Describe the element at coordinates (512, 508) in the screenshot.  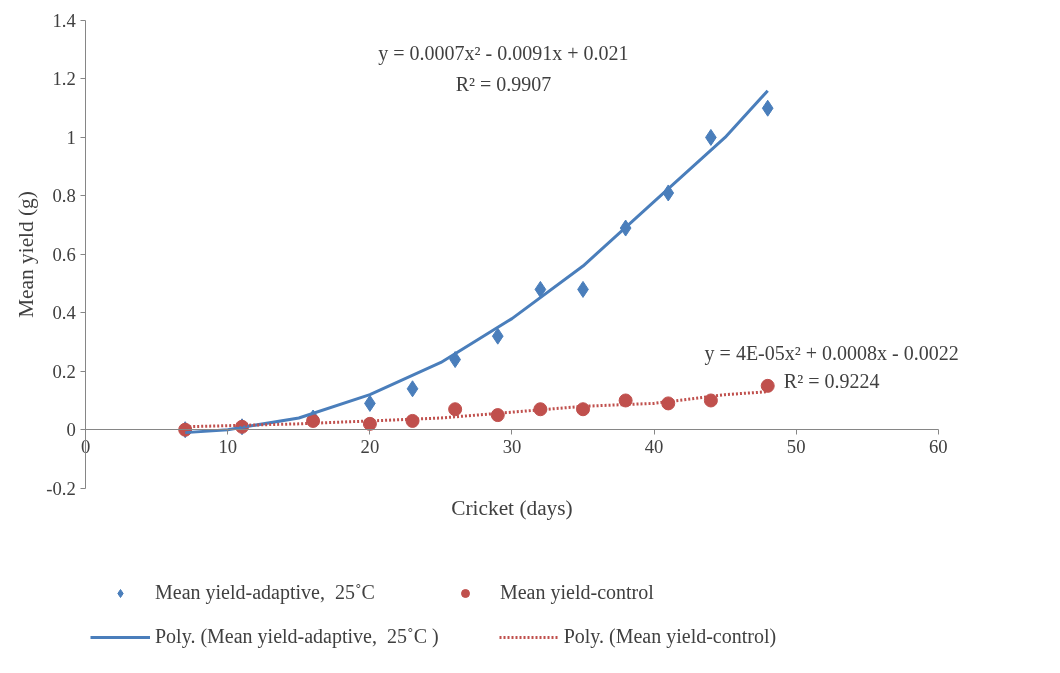
I see `x-axis-title: Cricket (days)` at that location.